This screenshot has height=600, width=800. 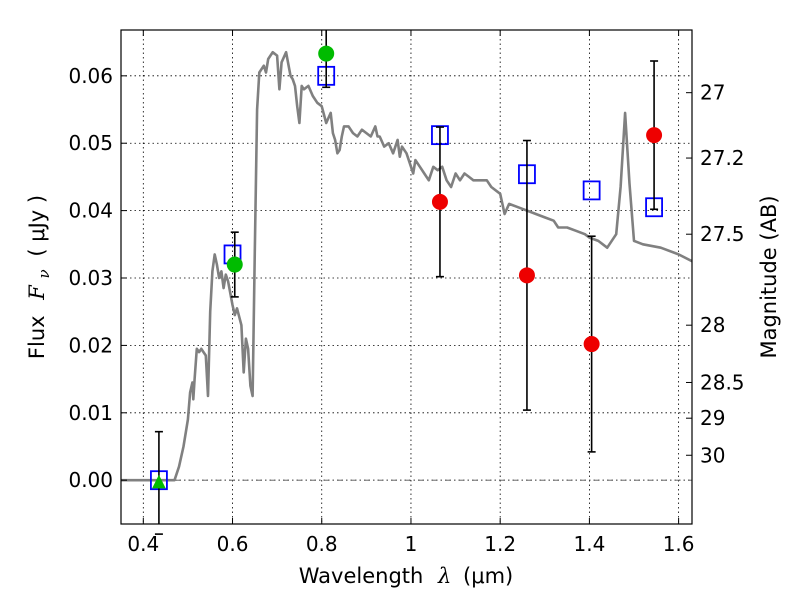 What do you see at coordinates (90, 211) in the screenshot?
I see `y-tick-label: 0.04` at bounding box center [90, 211].